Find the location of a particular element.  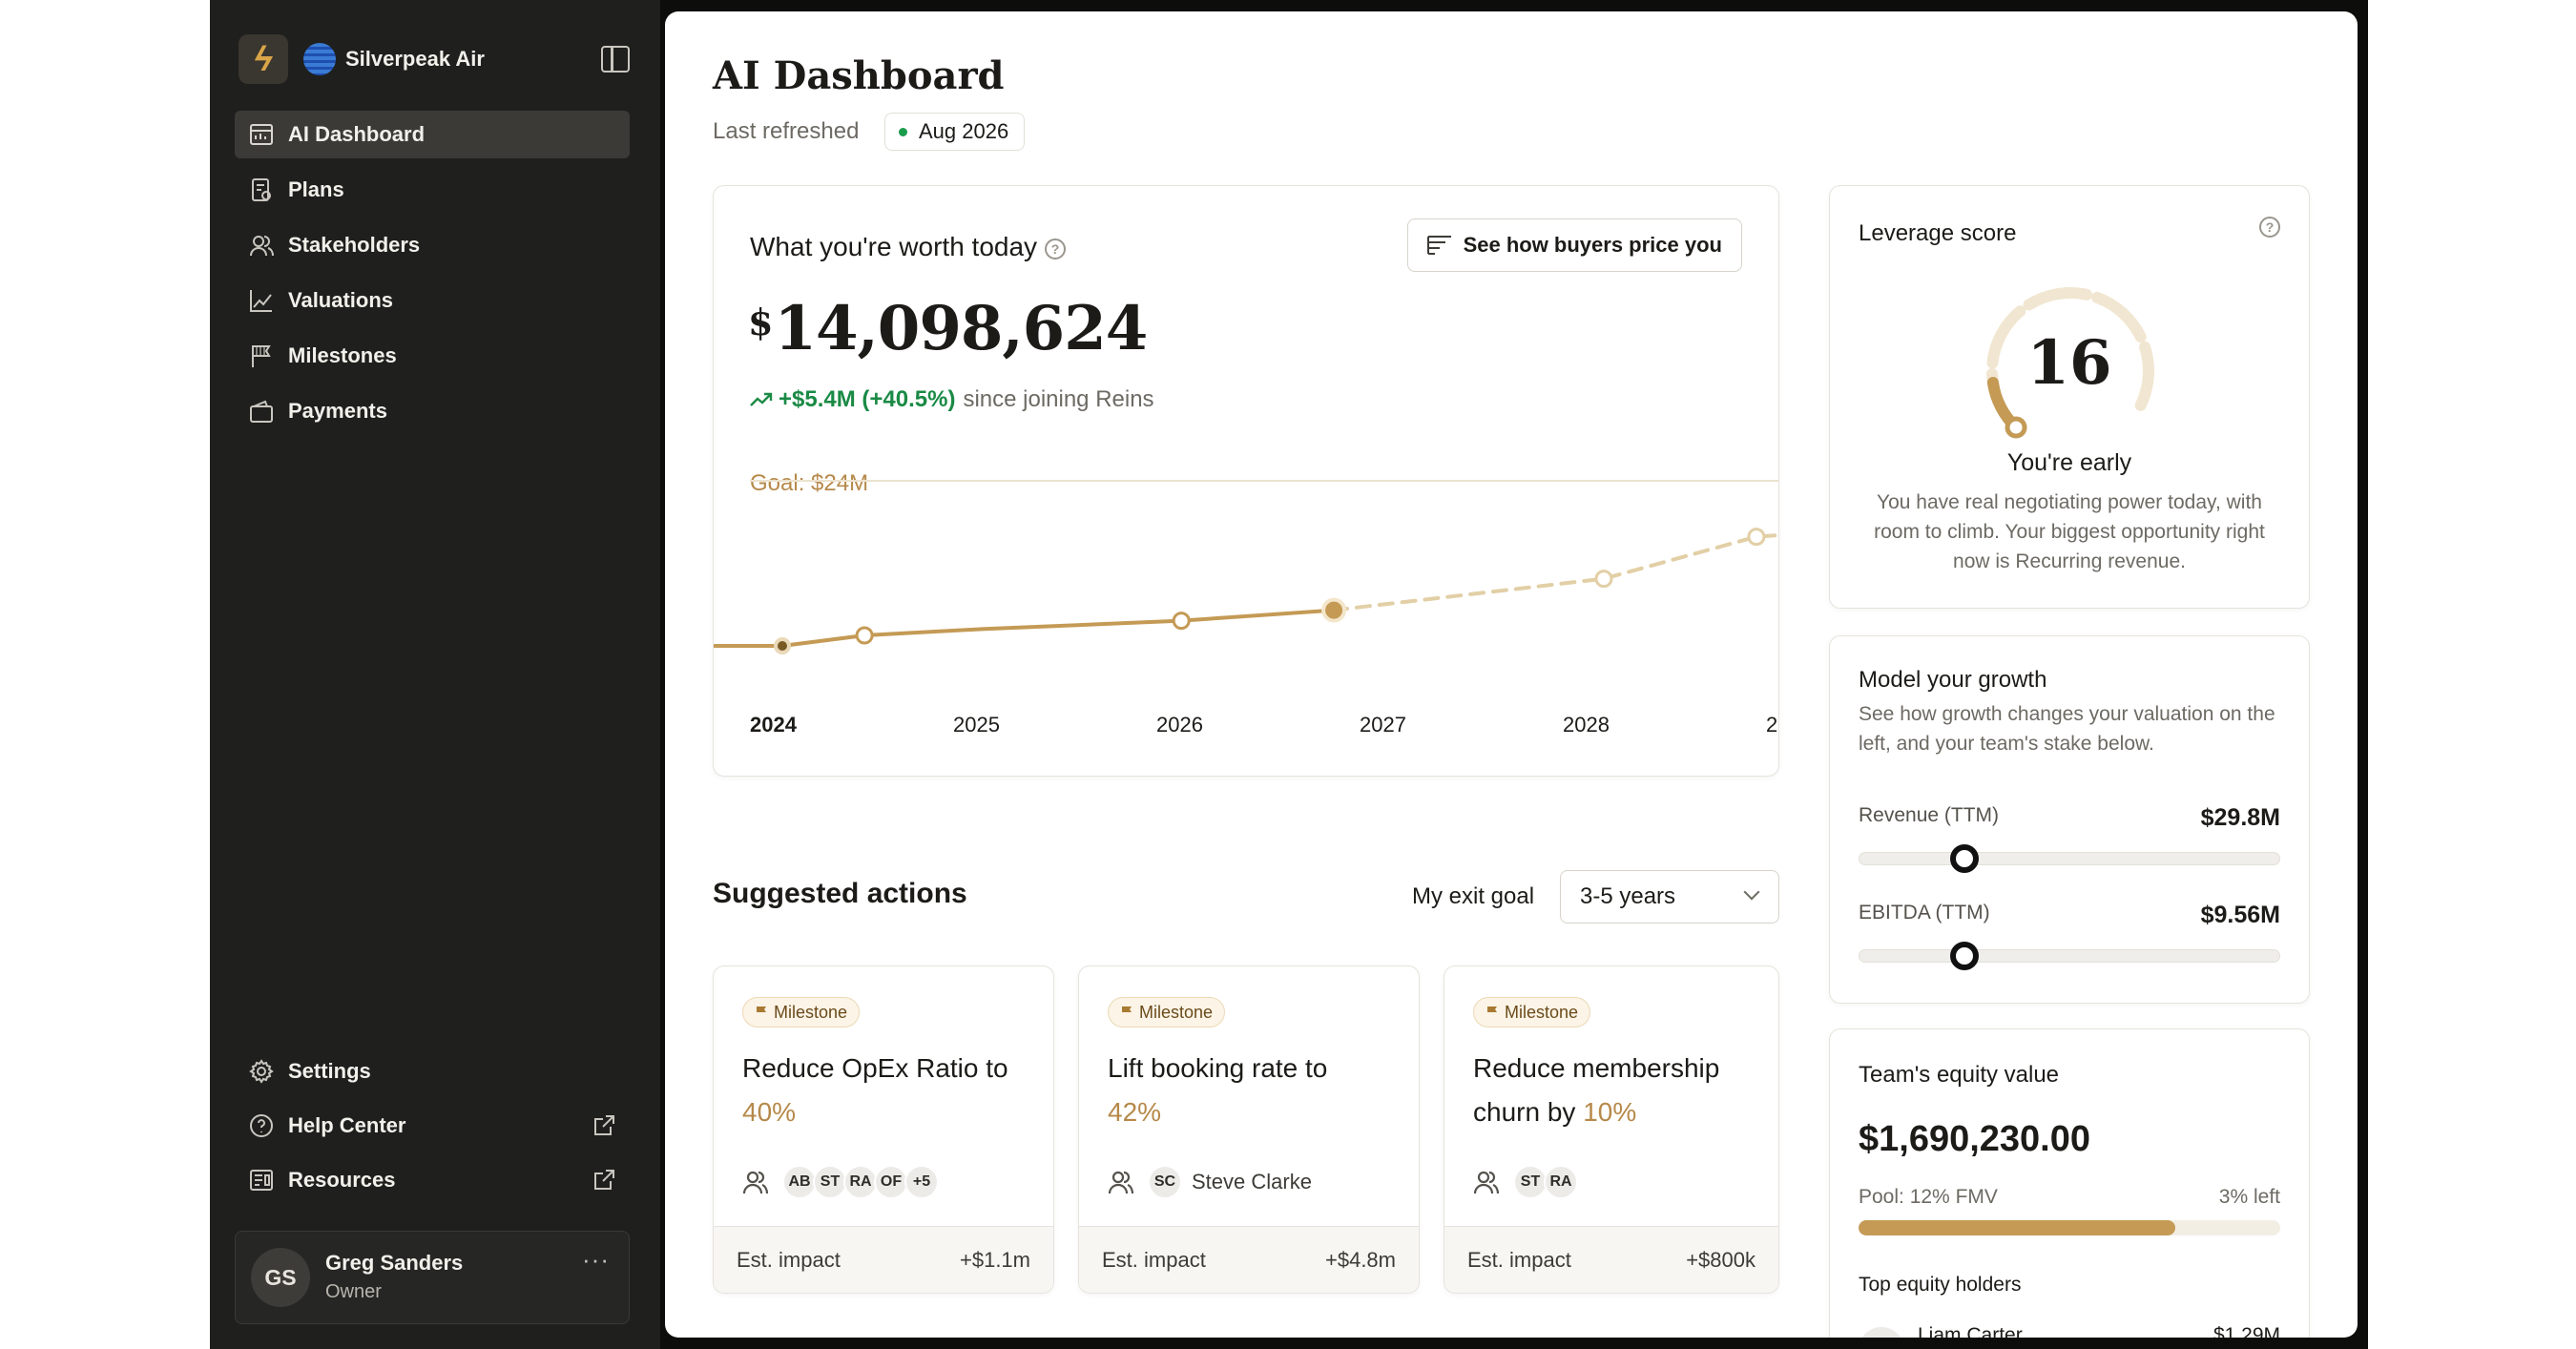

avatar: RA is located at coordinates (1561, 1182).